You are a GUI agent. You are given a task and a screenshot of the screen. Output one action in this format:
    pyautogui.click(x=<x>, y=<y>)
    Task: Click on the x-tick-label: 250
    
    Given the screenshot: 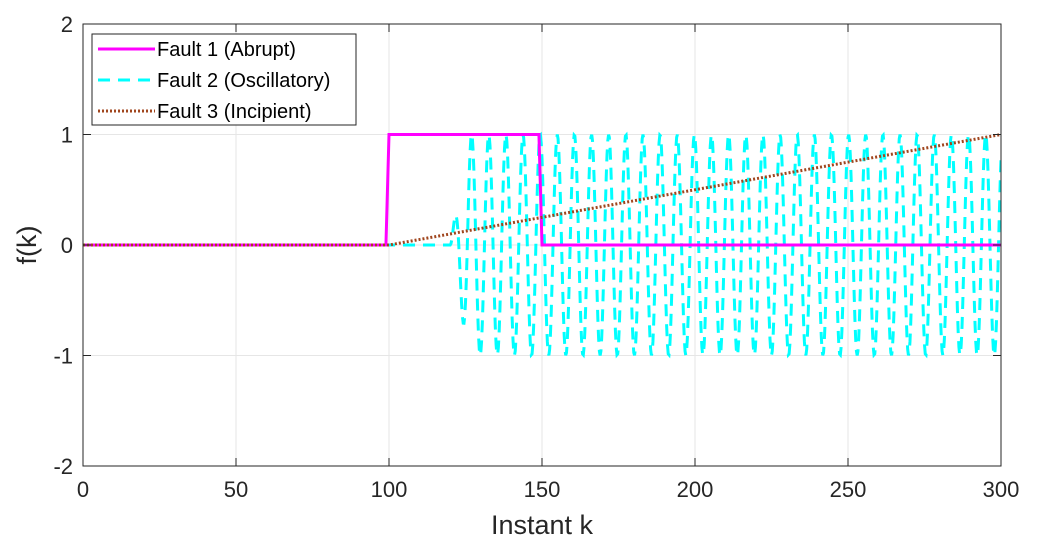 What is the action you would take?
    pyautogui.click(x=848, y=489)
    